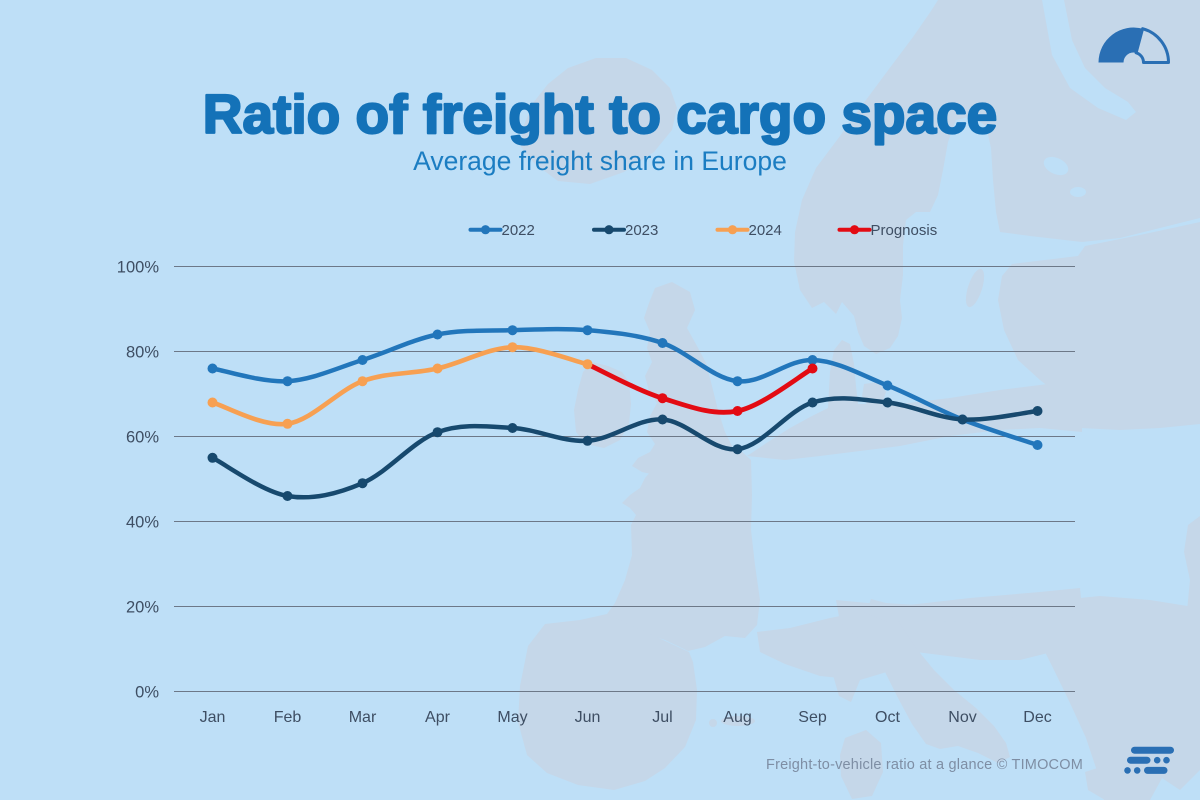  Describe the element at coordinates (1037, 717) in the screenshot. I see `svg-text: Dec` at that location.